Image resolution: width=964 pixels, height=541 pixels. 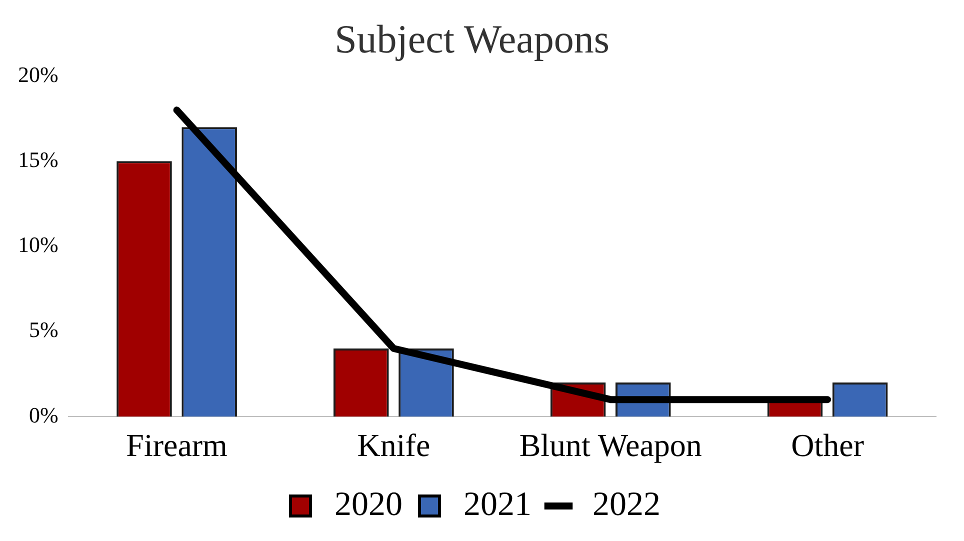 What do you see at coordinates (472, 39) in the screenshot?
I see `chart-title: Subject Weapons` at bounding box center [472, 39].